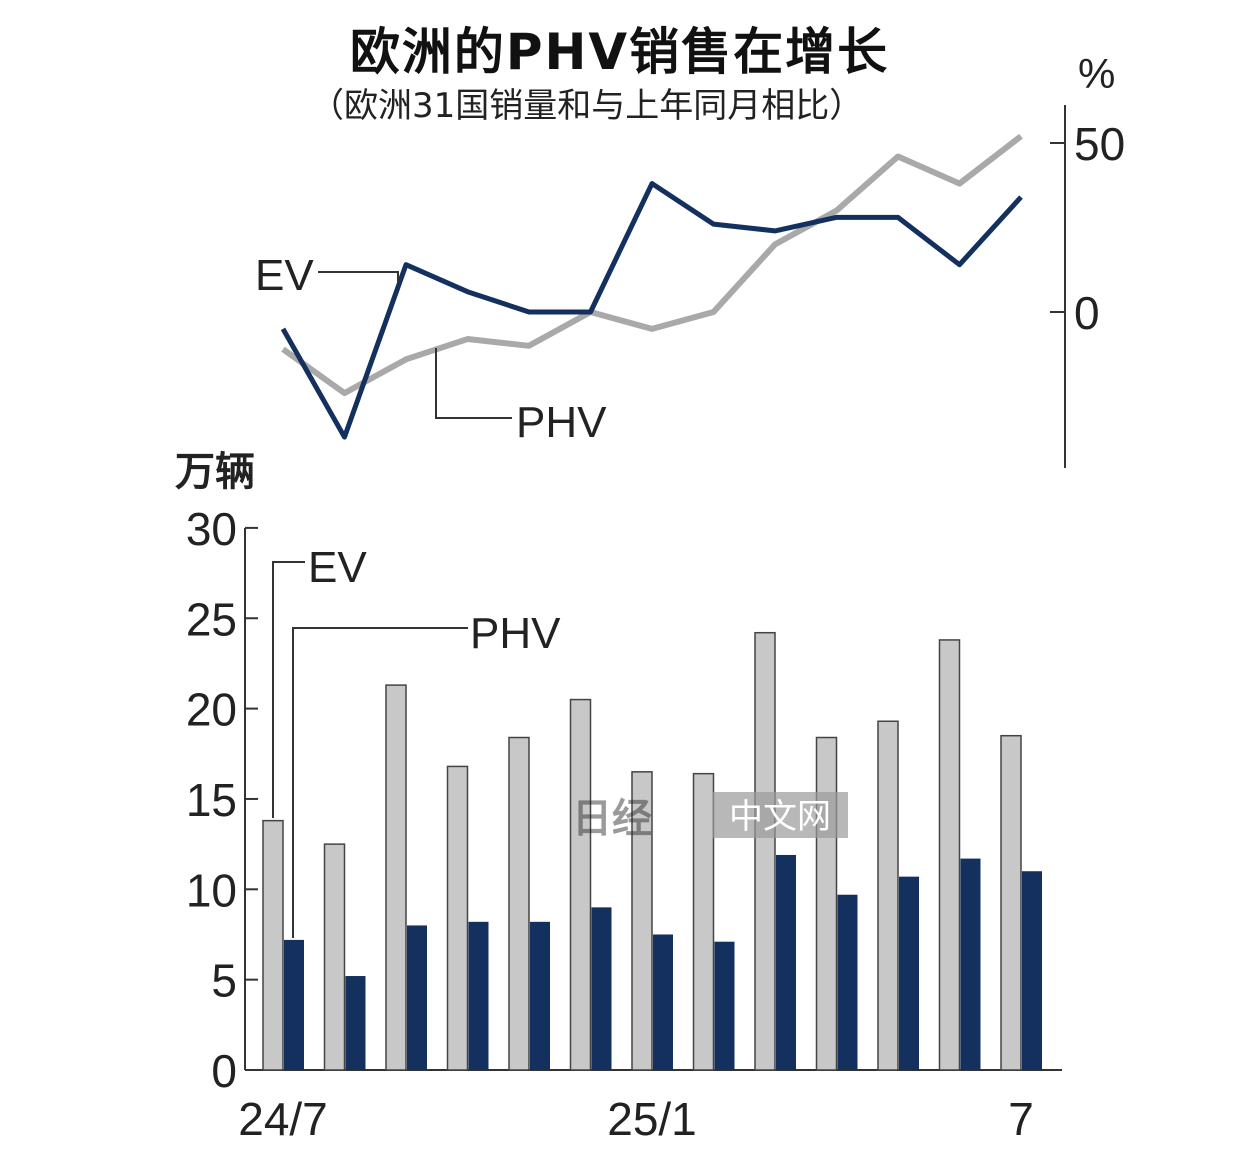 This screenshot has height=1163, width=1239. Describe the element at coordinates (211, 710) in the screenshot. I see `bar-y-tick-label: 20` at that location.